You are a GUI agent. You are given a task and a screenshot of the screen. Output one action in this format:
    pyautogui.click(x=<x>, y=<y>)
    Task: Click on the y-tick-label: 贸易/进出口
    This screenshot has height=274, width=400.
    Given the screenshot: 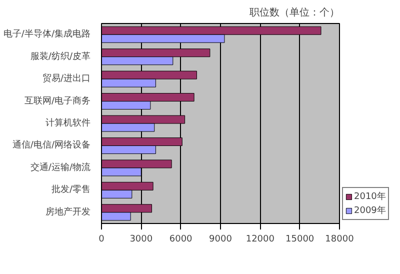 What is the action you would take?
    pyautogui.click(x=66, y=78)
    